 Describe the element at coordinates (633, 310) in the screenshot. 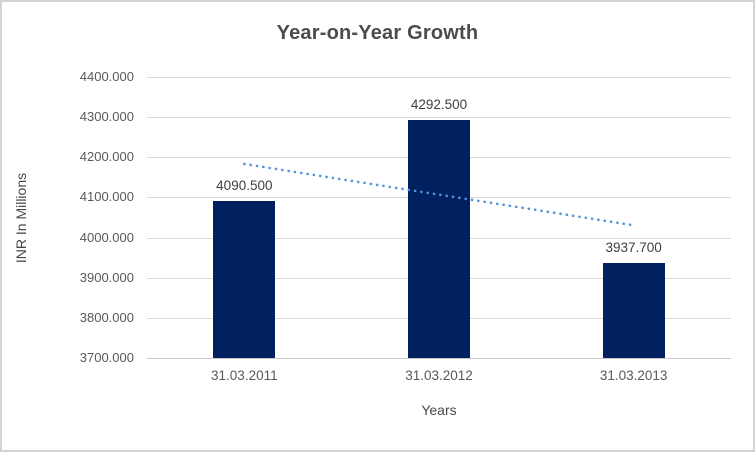

I see `bar-31.03.2013` at that location.